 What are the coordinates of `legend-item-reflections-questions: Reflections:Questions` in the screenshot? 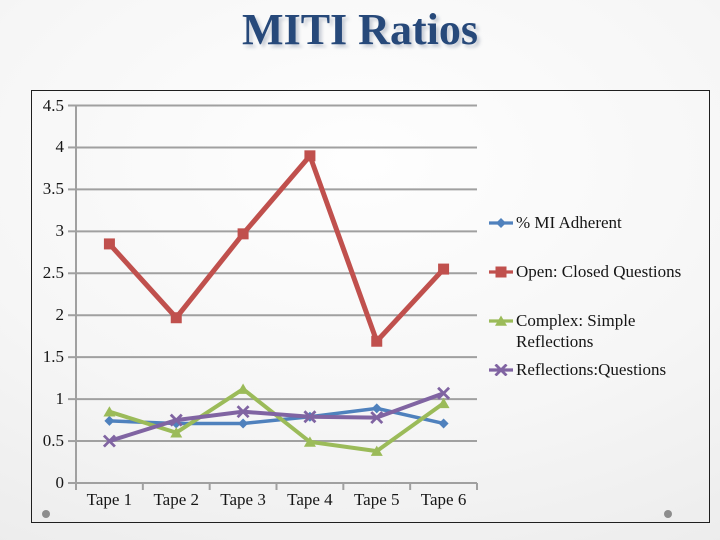 It's located at (595, 369).